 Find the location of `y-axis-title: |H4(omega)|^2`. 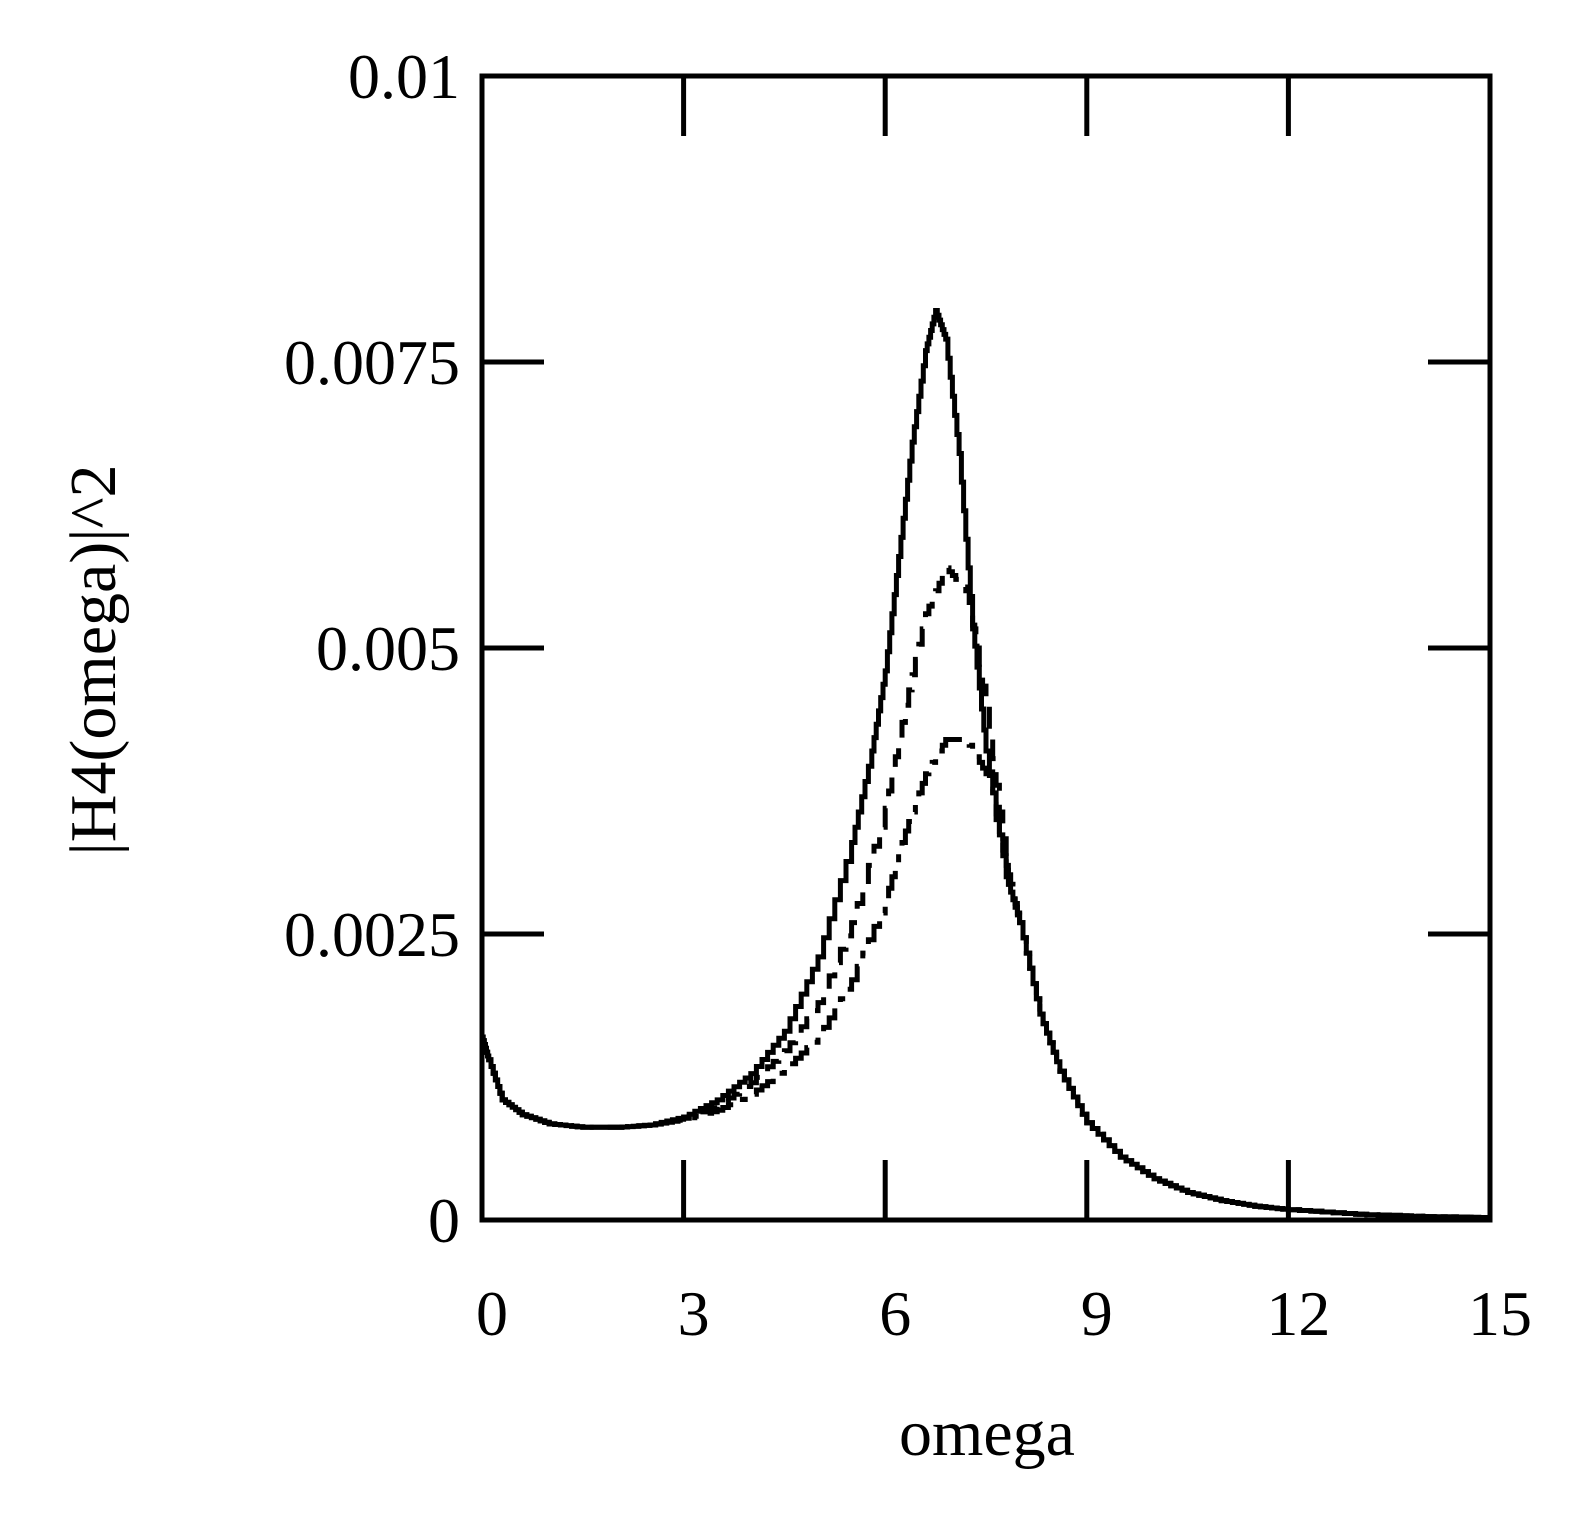

y-axis-title: |H4(omega)|^2 is located at coordinates (93, 660).